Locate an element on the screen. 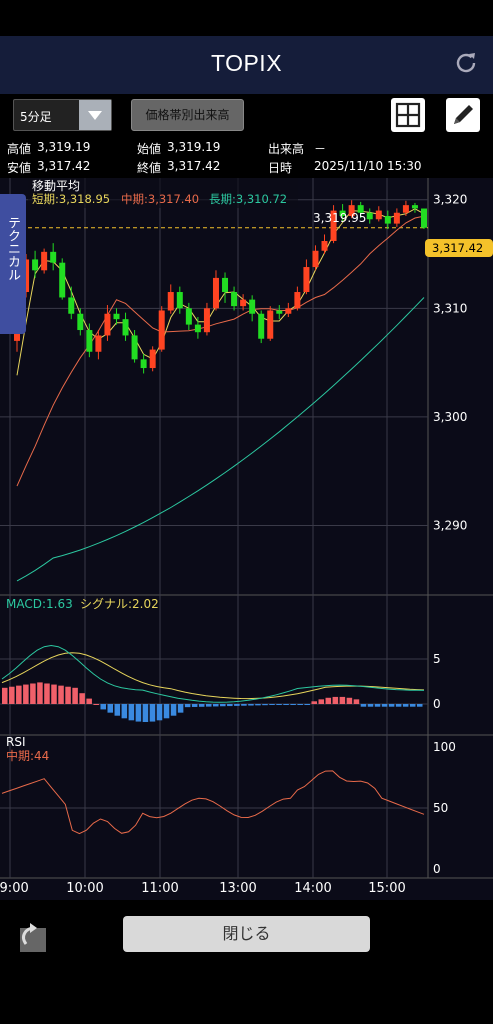  current-price-label: 3,317.42 is located at coordinates (457, 248).